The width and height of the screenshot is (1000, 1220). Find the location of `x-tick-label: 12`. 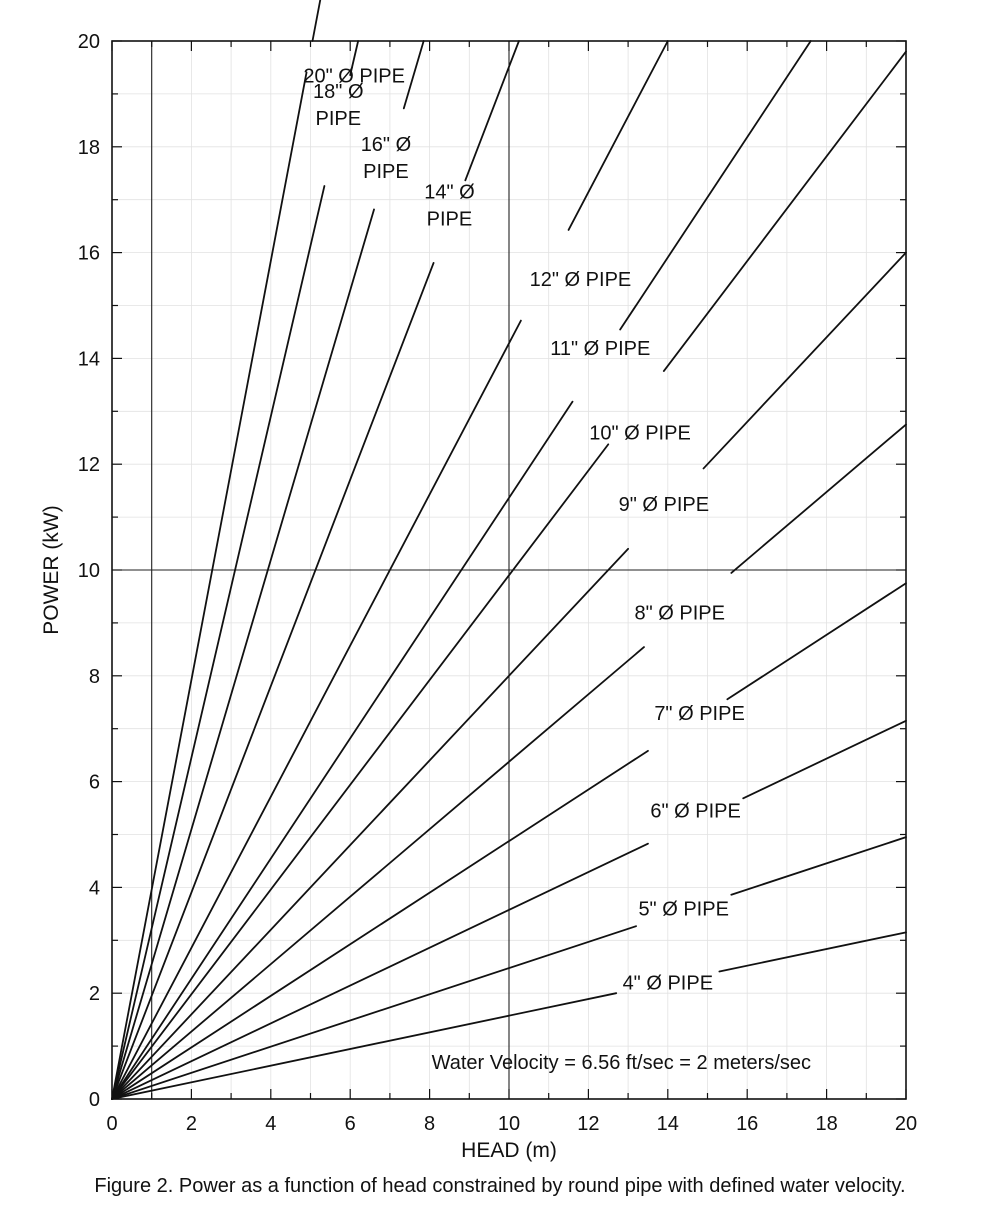

x-tick-label: 12 is located at coordinates (588, 1124).